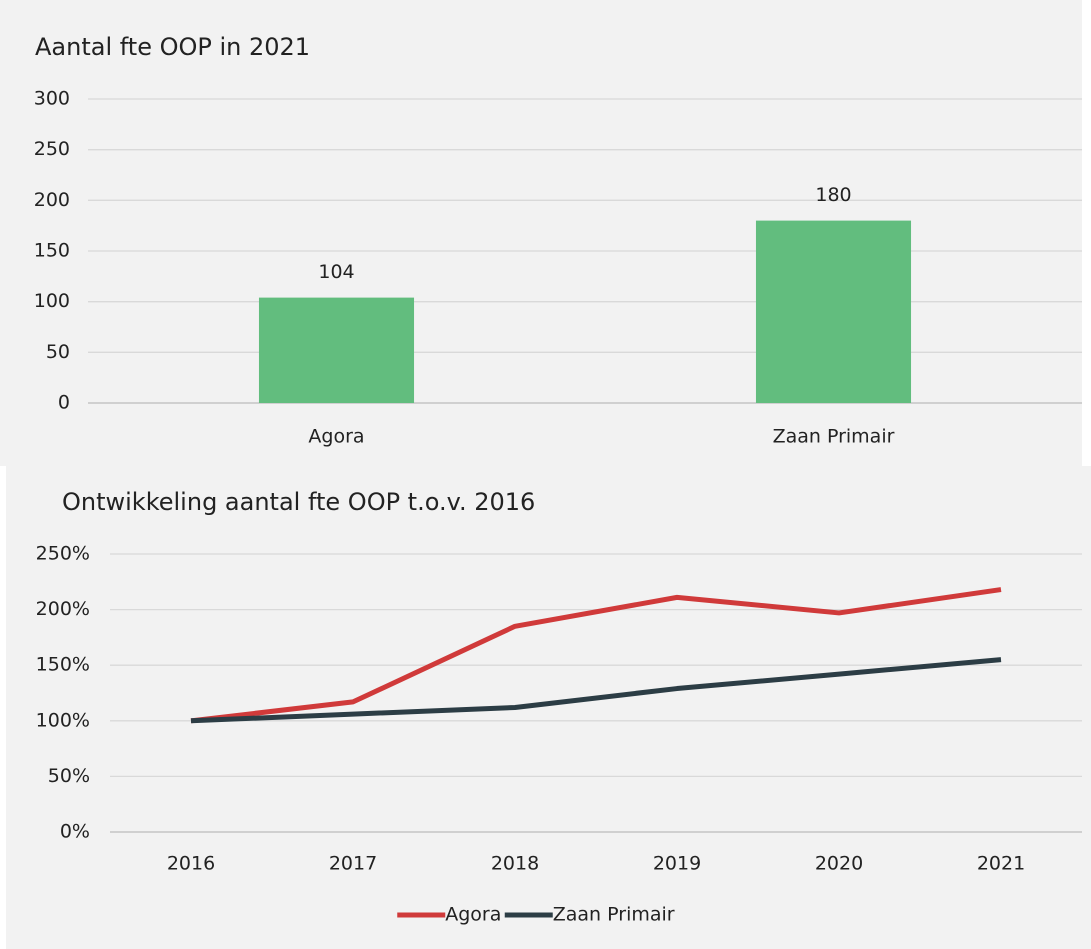 The image size is (1091, 949). I want to click on y-tick-label: 50%, so click(69, 776).